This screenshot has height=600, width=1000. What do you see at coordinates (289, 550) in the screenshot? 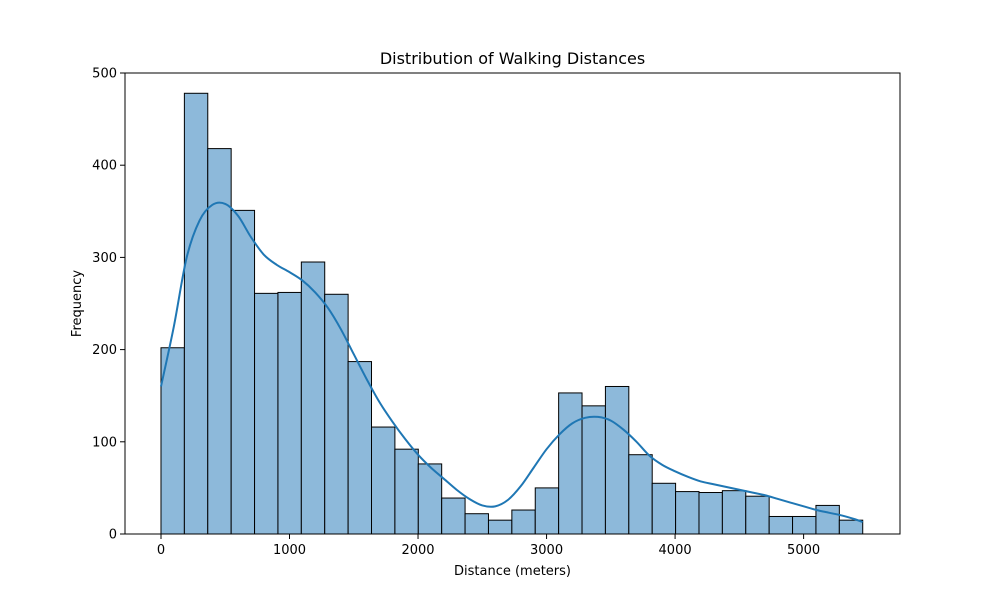
I see `x-tick-label: 1000` at bounding box center [289, 550].